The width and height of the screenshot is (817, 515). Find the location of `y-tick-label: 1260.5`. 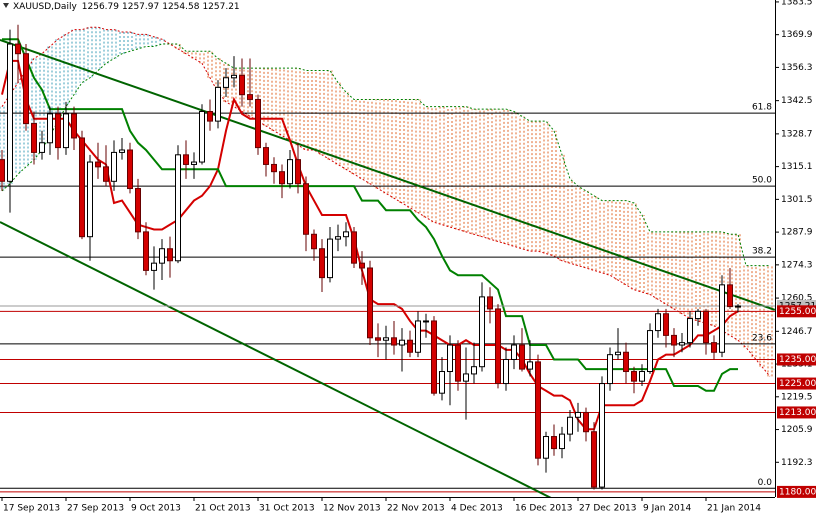

y-tick-label: 1260.5 is located at coordinates (797, 299).